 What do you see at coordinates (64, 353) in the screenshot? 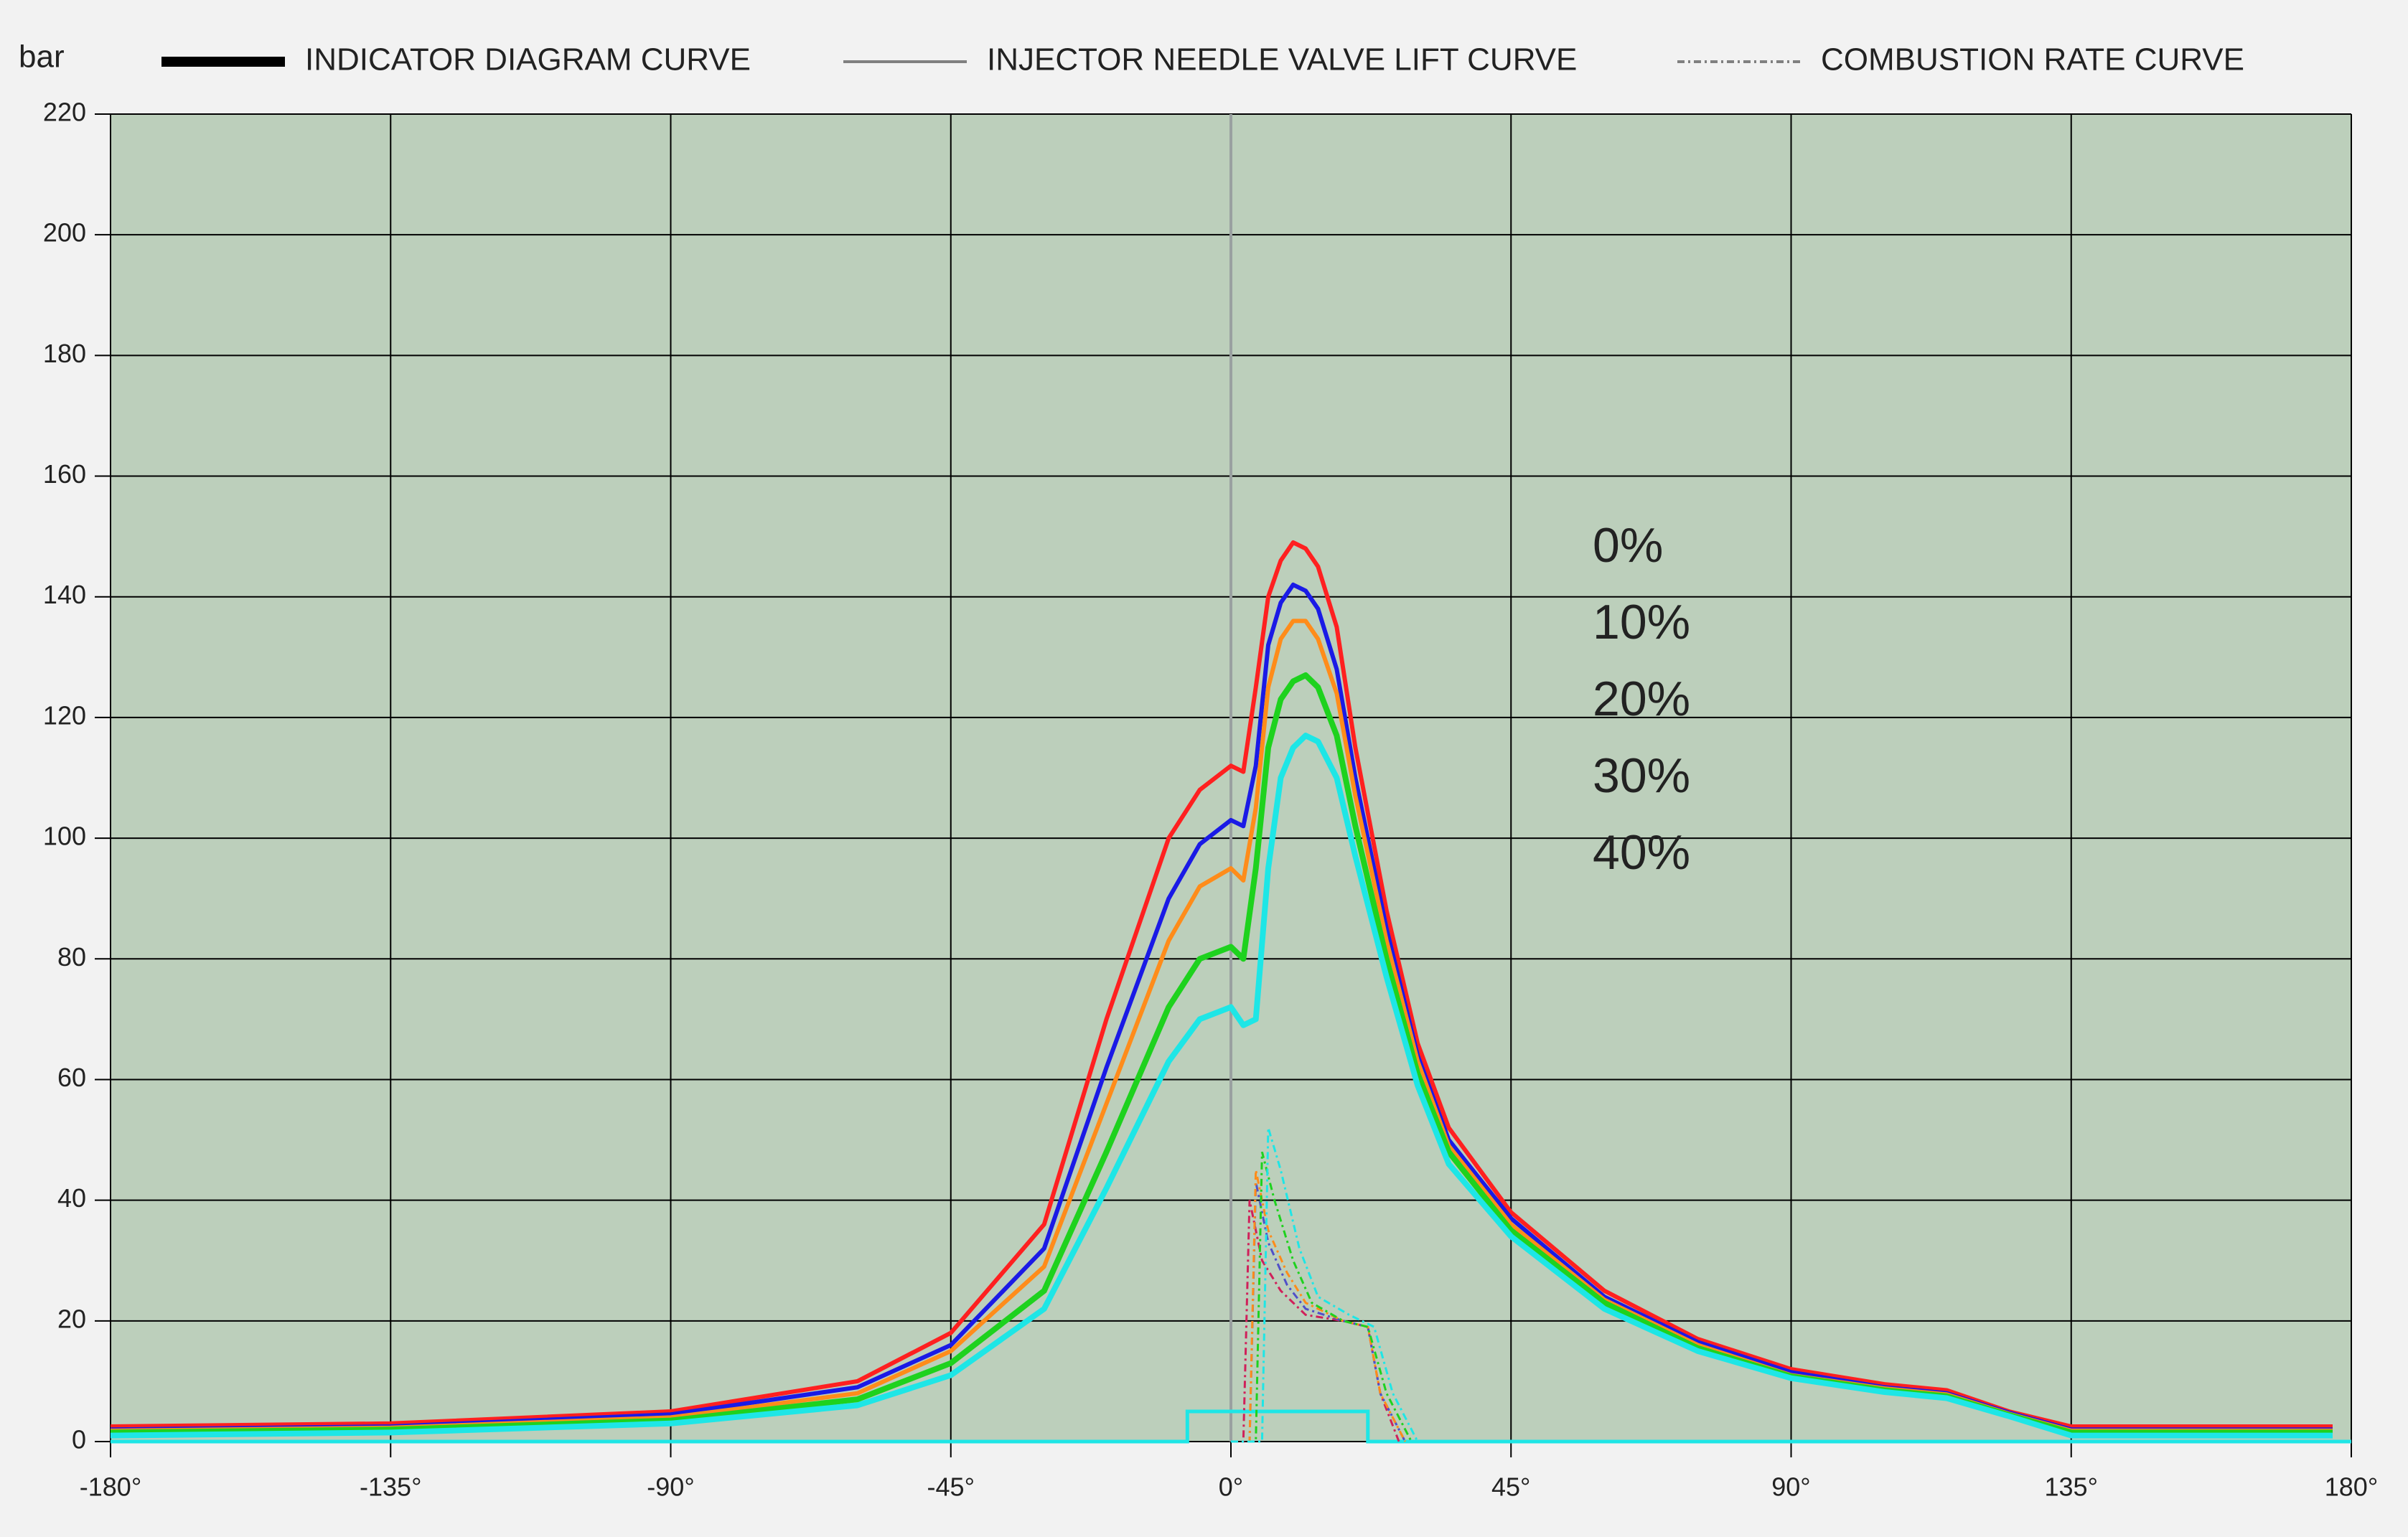
I see `y-tick-label: 180` at bounding box center [64, 353].